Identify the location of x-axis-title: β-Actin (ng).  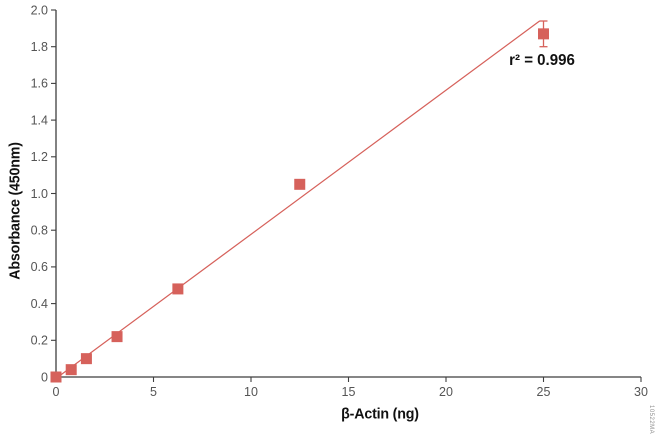
(380, 414).